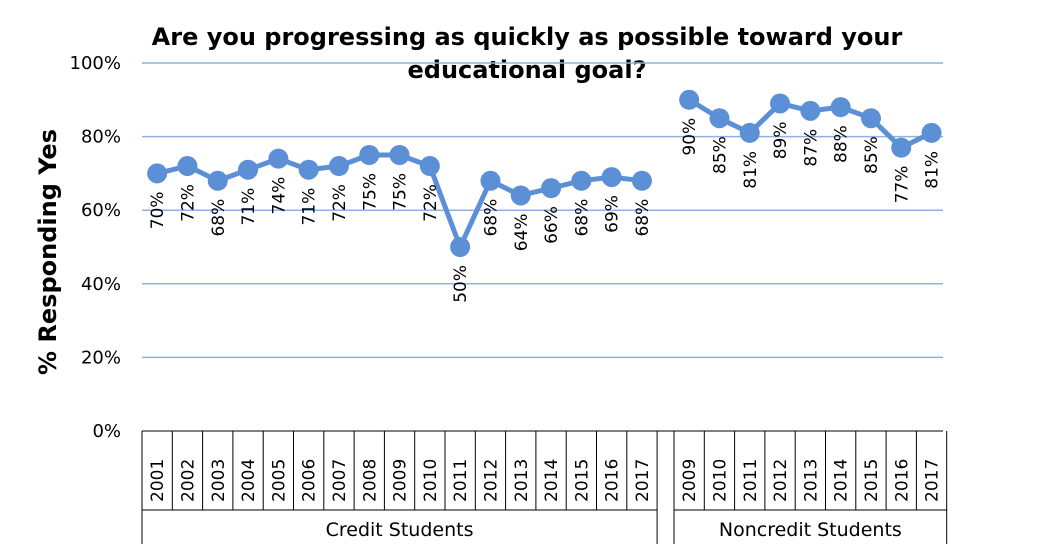 This screenshot has height=555, width=1054. I want to click on x-tick-label: 2001, so click(158, 480).